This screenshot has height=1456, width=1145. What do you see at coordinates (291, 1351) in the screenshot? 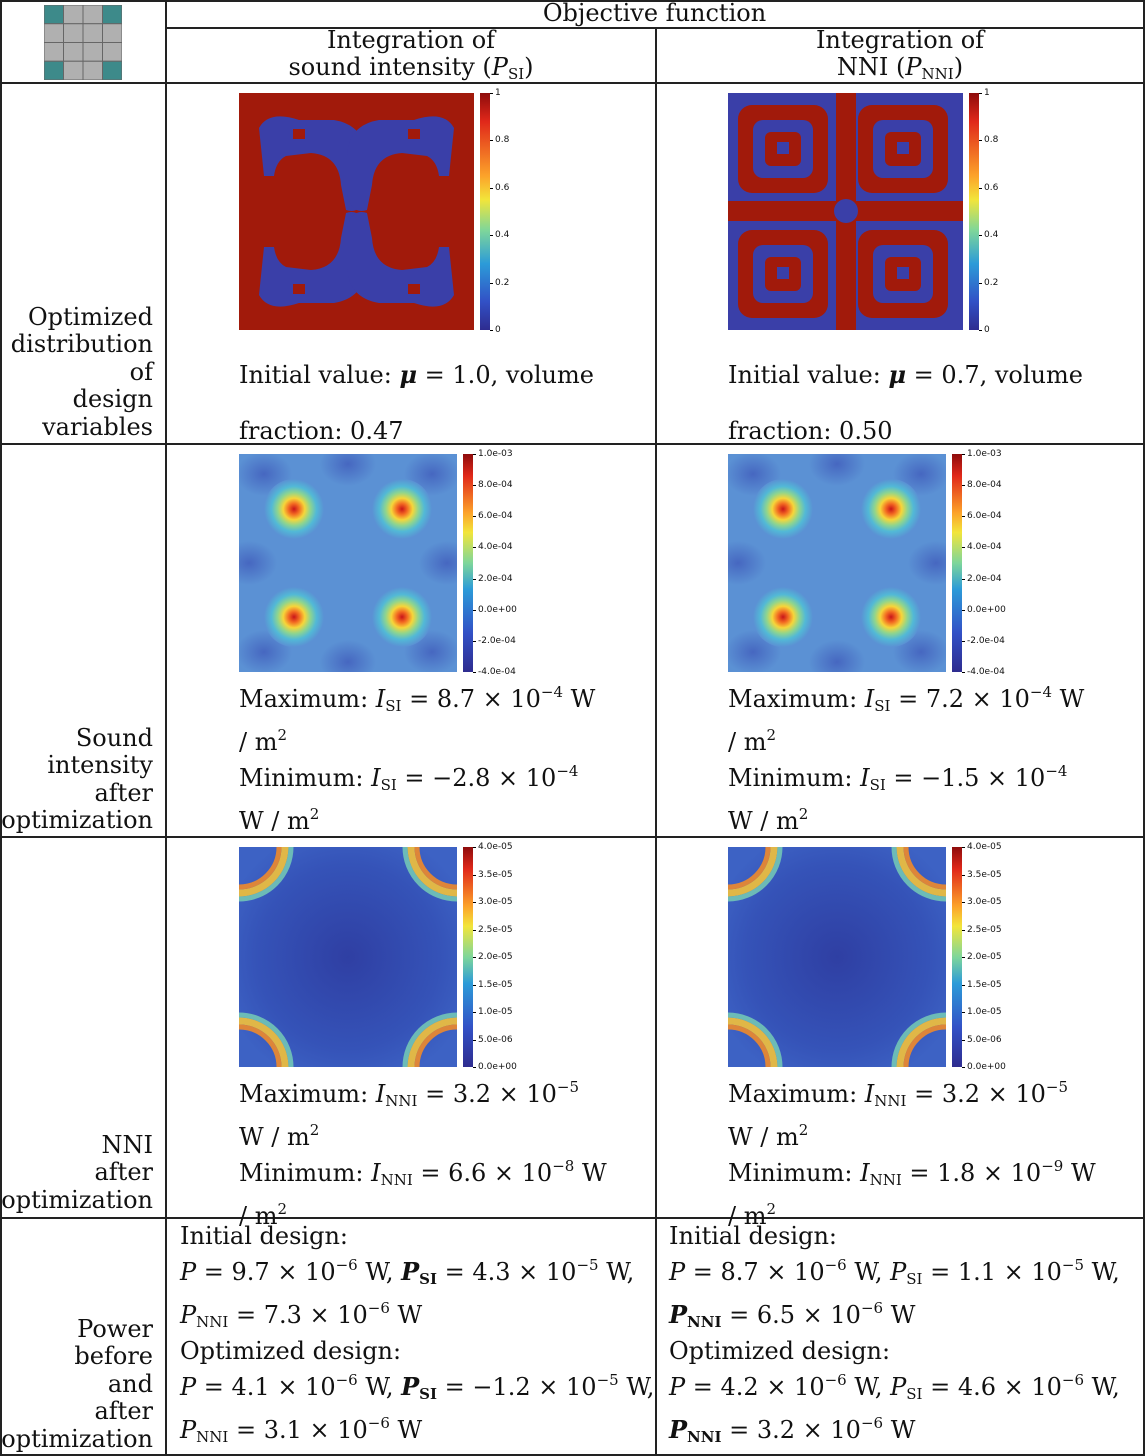
I see `optimized-design-title: Optimized design:` at bounding box center [291, 1351].